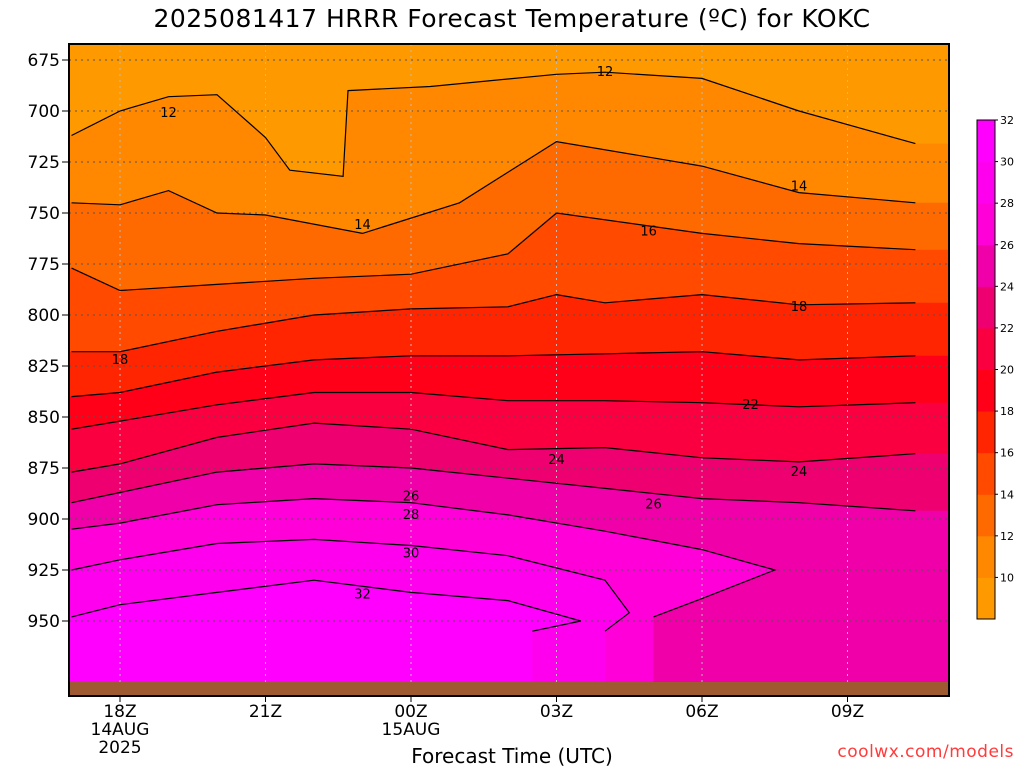  What do you see at coordinates (1007, 286) in the screenshot?
I see `colorbar-tick-label: 24` at bounding box center [1007, 286].